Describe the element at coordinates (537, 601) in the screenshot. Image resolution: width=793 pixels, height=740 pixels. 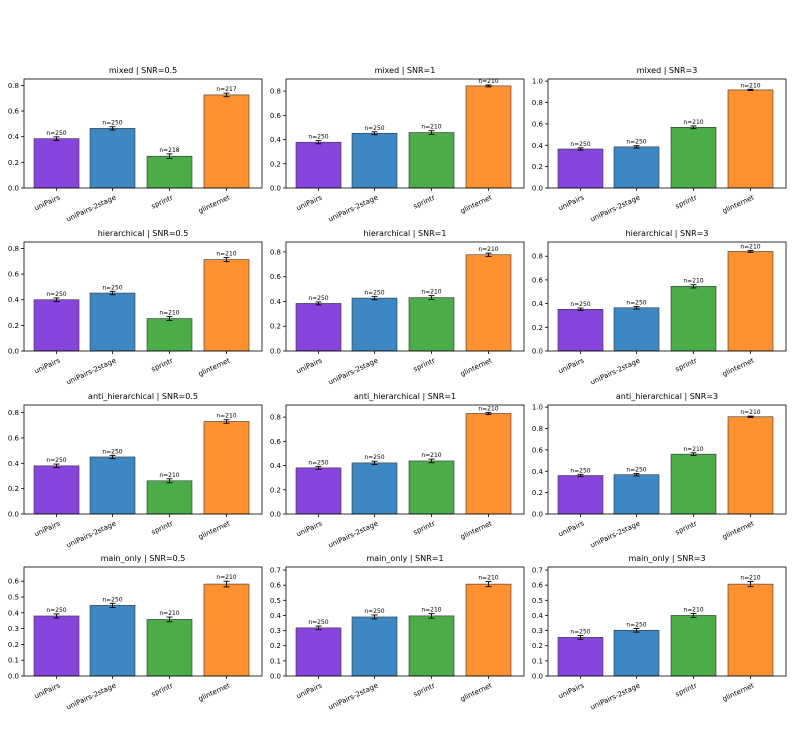
I see `y-tick-label: 0.5` at that location.